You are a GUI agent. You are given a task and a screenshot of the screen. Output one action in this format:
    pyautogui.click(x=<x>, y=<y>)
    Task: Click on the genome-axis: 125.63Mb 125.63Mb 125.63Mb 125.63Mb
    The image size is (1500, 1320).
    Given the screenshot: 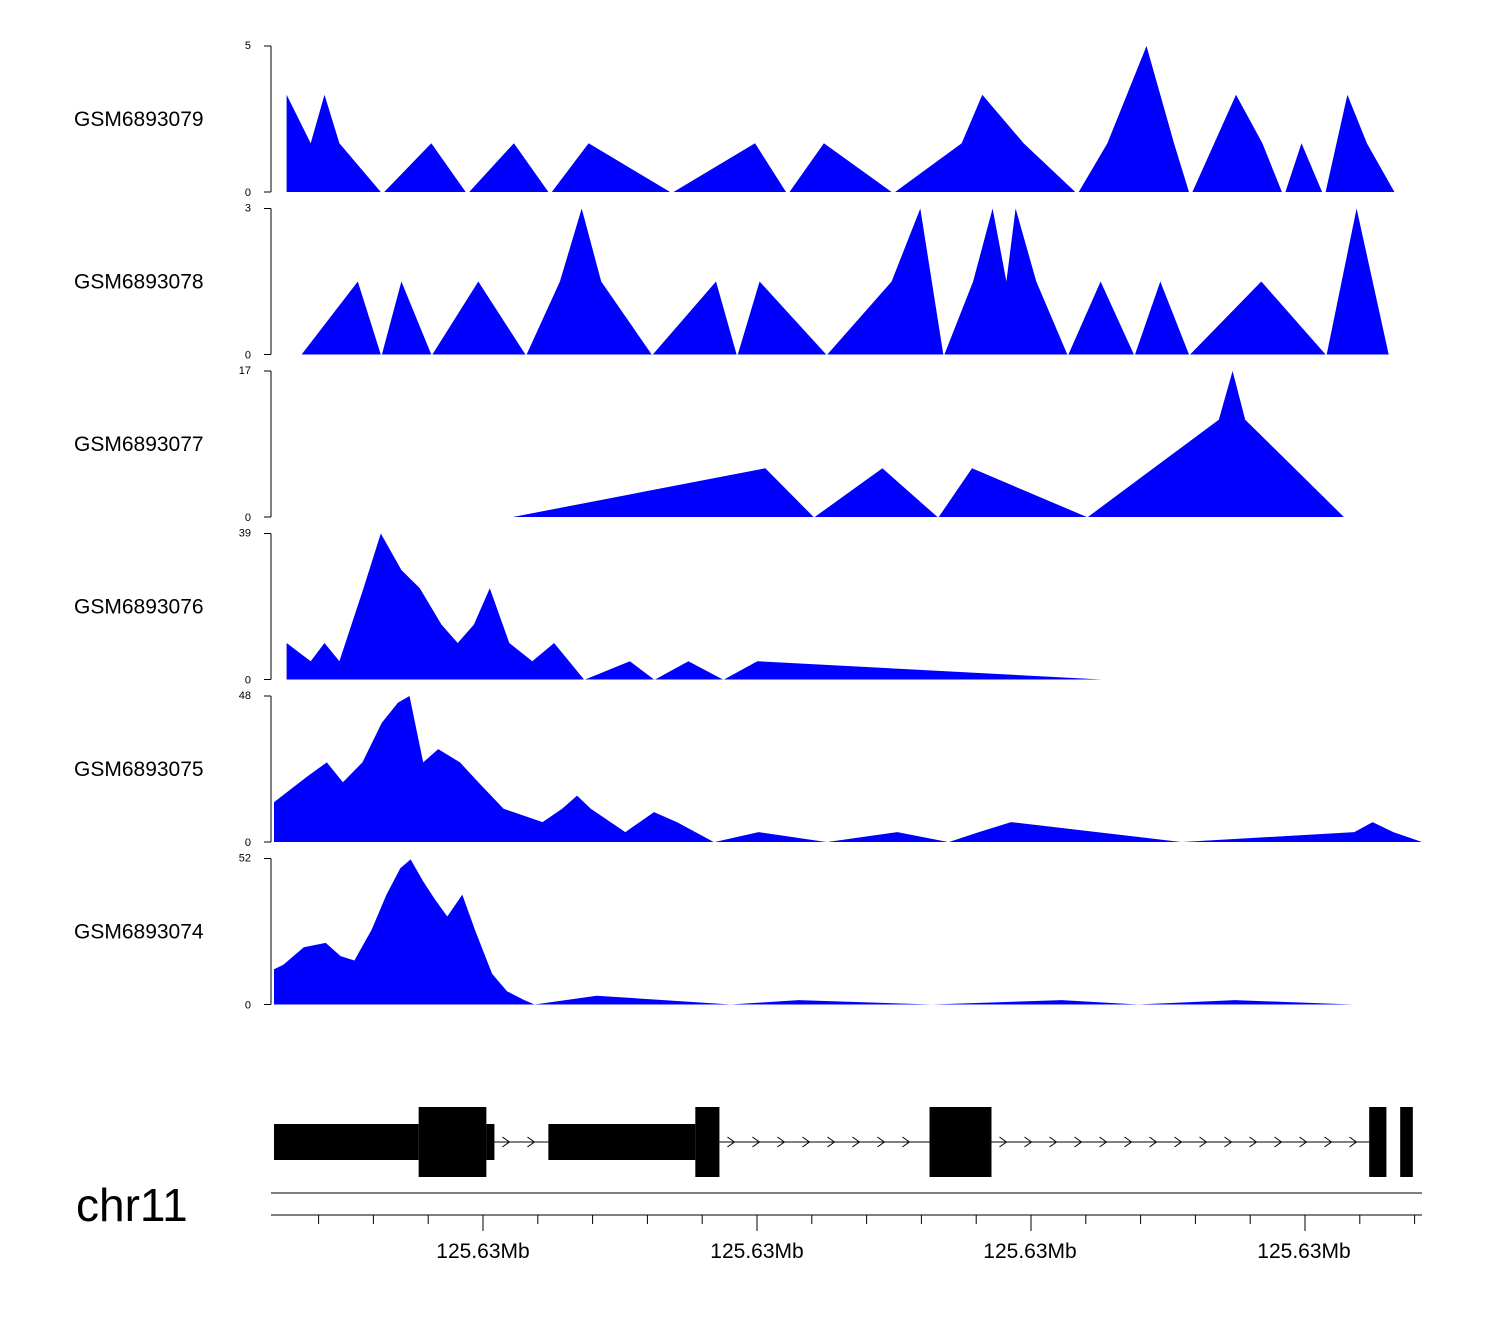 What is the action you would take?
    pyautogui.click(x=846, y=1227)
    